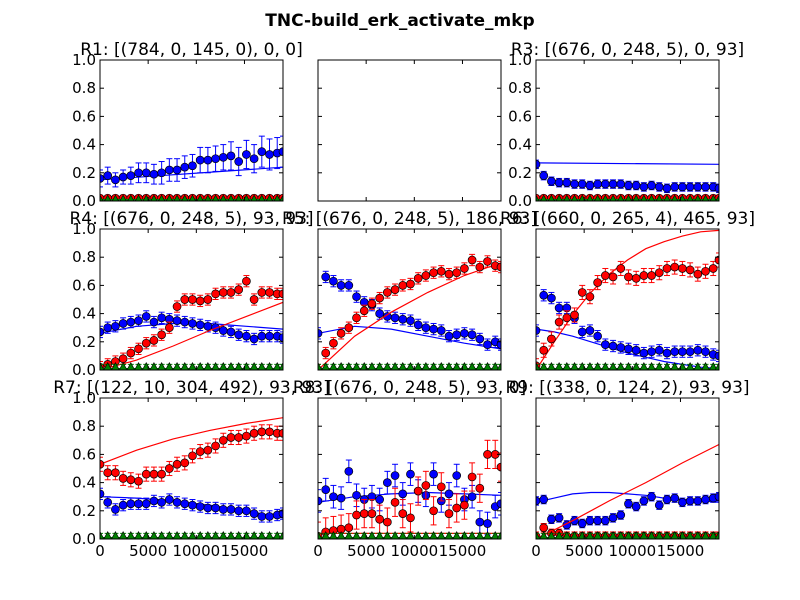  Describe the element at coordinates (614, 130) in the screenshot. I see `subplot-3: 0.0 0.2 0.4 0.6 0.8 1.0` at that location.